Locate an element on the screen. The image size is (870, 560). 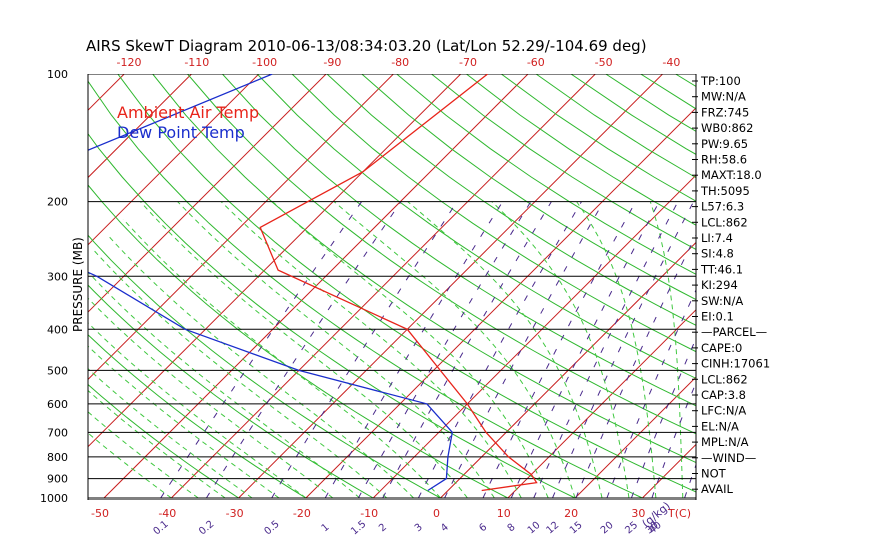
index-entry: MAXT:18.0 is located at coordinates (731, 175).